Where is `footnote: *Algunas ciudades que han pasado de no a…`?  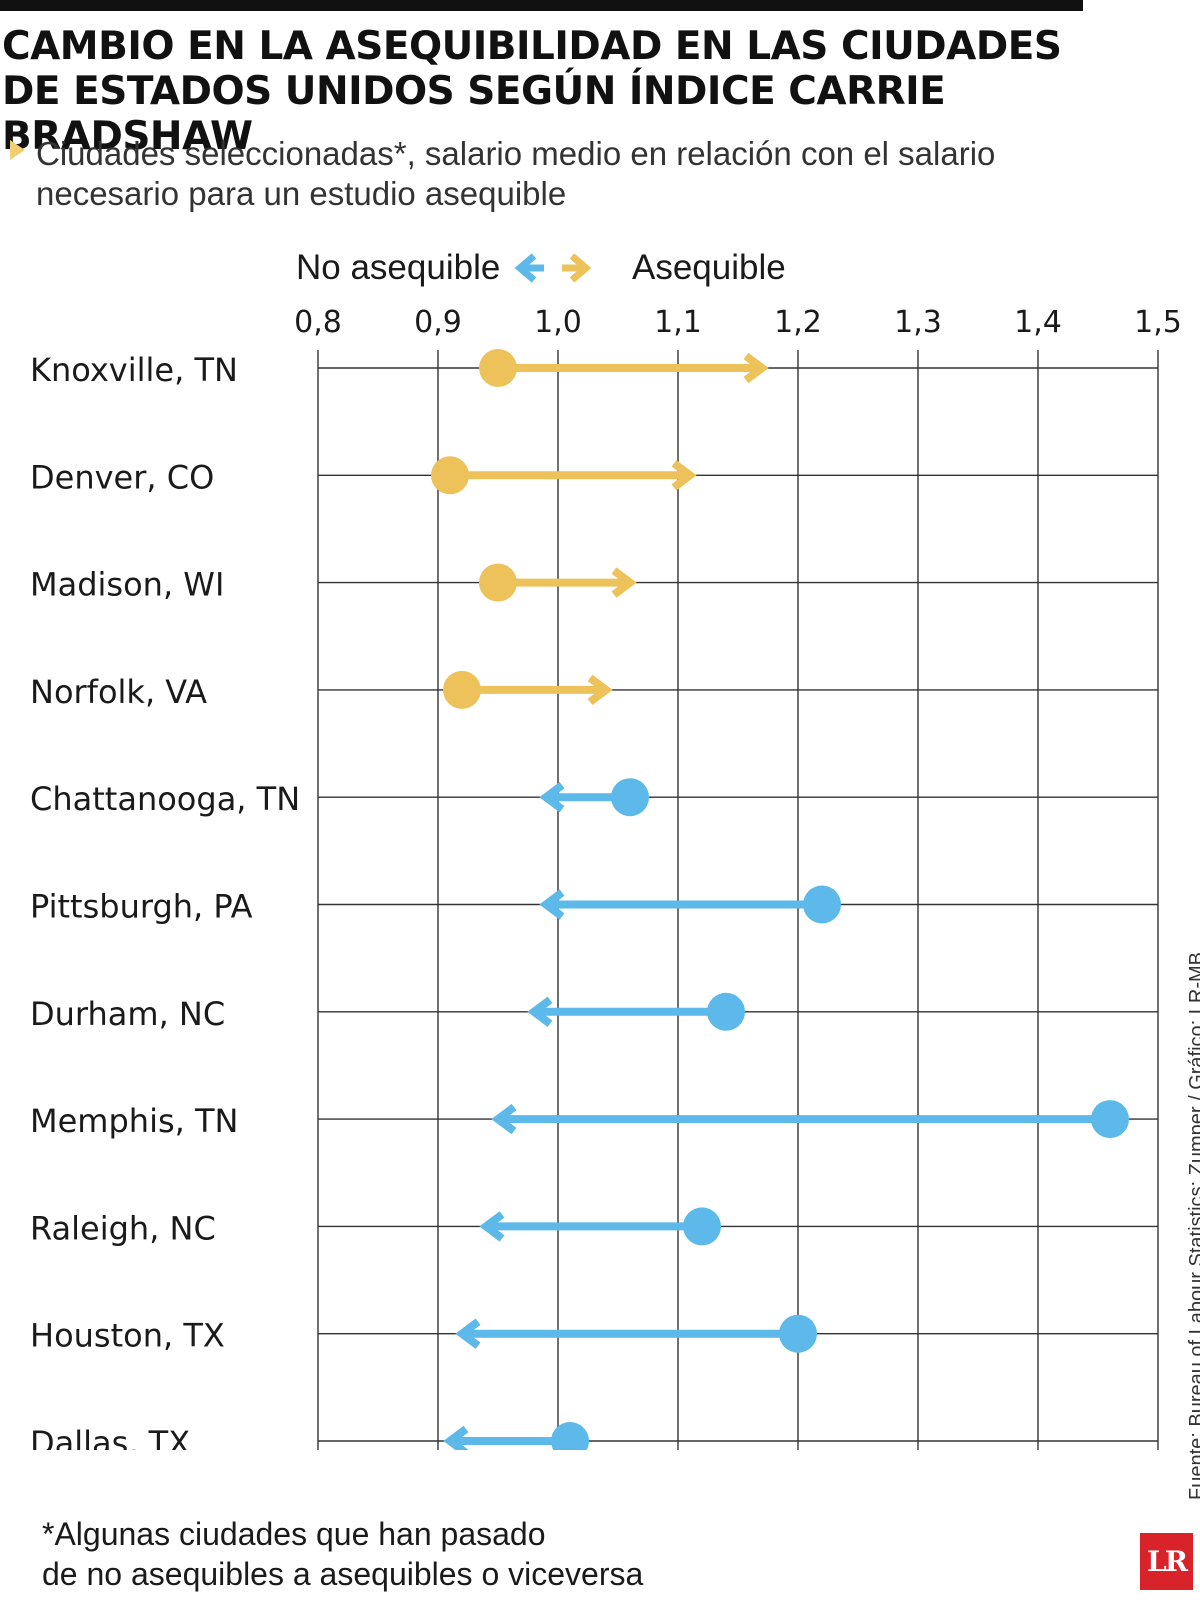
footnote: *Algunas ciudades que han pasado de no a… is located at coordinates (342, 1554).